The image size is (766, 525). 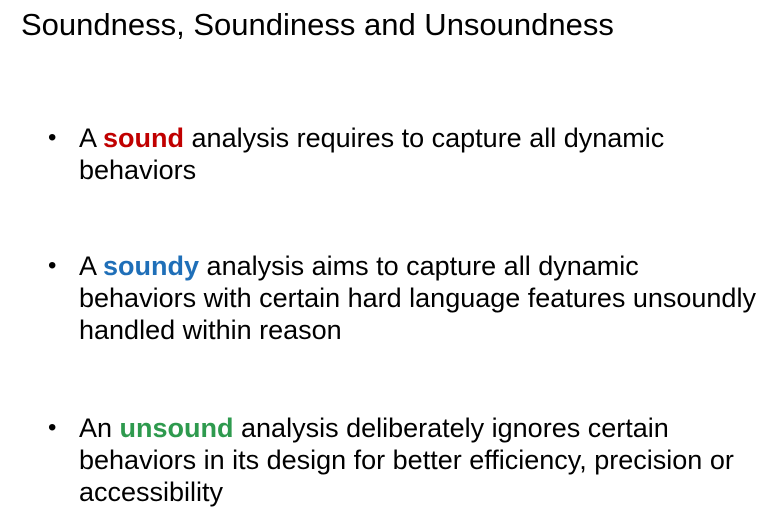 I want to click on keyword-soundy: soundy, so click(x=151, y=266).